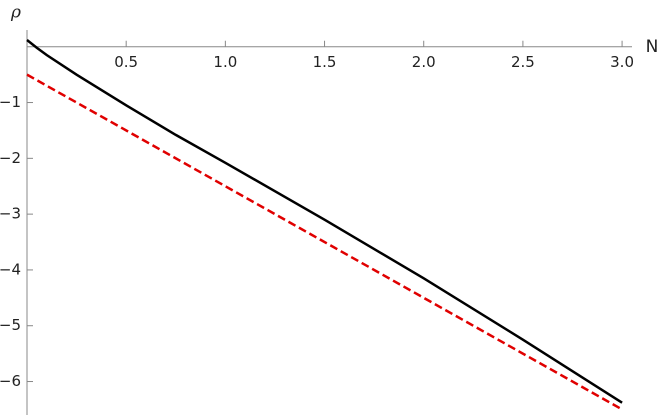 Image resolution: width=664 pixels, height=417 pixels. What do you see at coordinates (622, 62) in the screenshot?
I see `x-tick-label: 3.0` at bounding box center [622, 62].